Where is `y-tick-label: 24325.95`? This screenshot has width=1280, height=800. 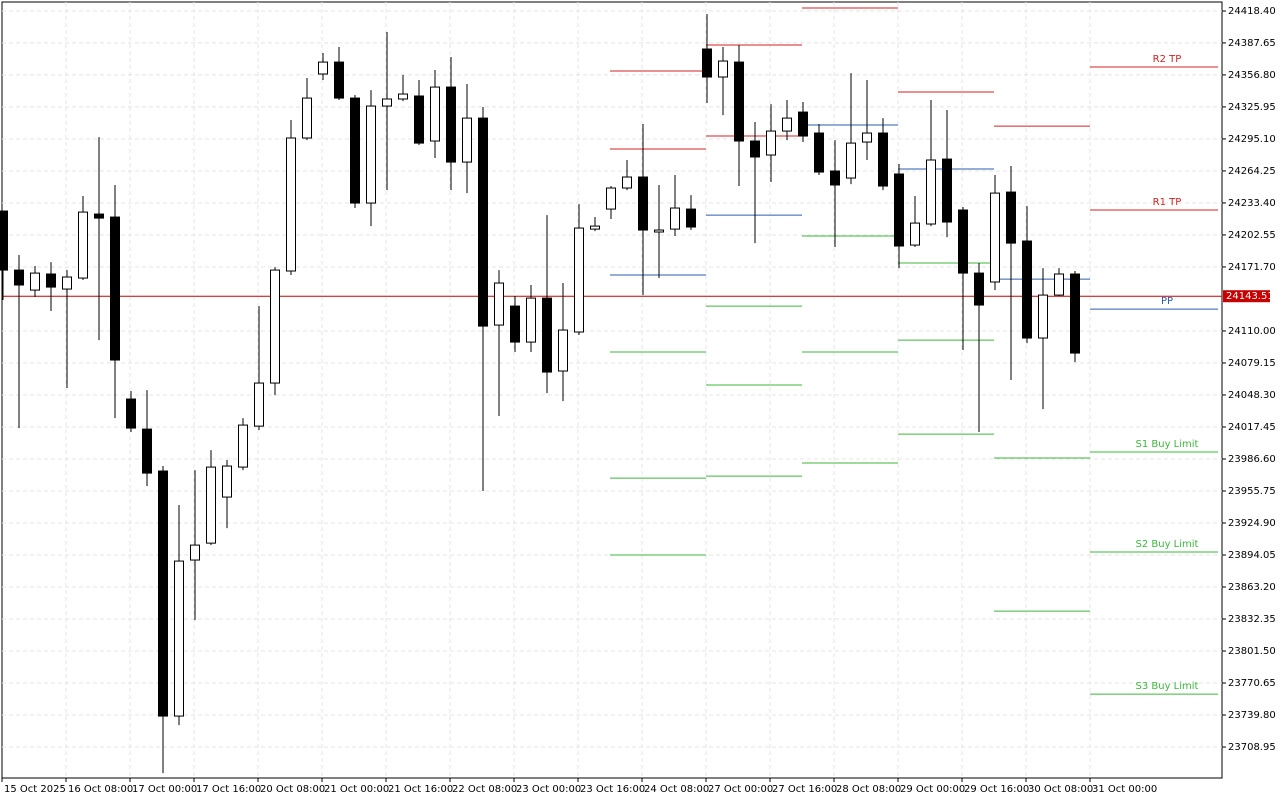 y-tick-label: 24325.95 is located at coordinates (1252, 107).